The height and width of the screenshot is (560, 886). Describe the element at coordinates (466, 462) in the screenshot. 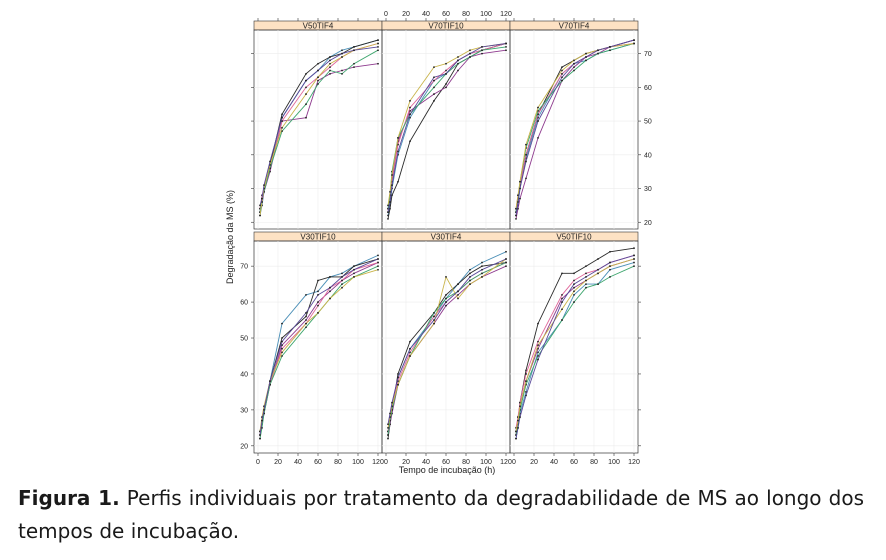

I see `x-tick-label: 80` at that location.